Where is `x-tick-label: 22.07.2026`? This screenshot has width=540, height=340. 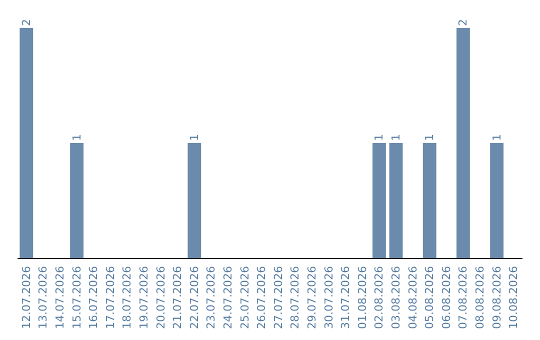 x-tick-label: 22.07.2026 is located at coordinates (194, 298).